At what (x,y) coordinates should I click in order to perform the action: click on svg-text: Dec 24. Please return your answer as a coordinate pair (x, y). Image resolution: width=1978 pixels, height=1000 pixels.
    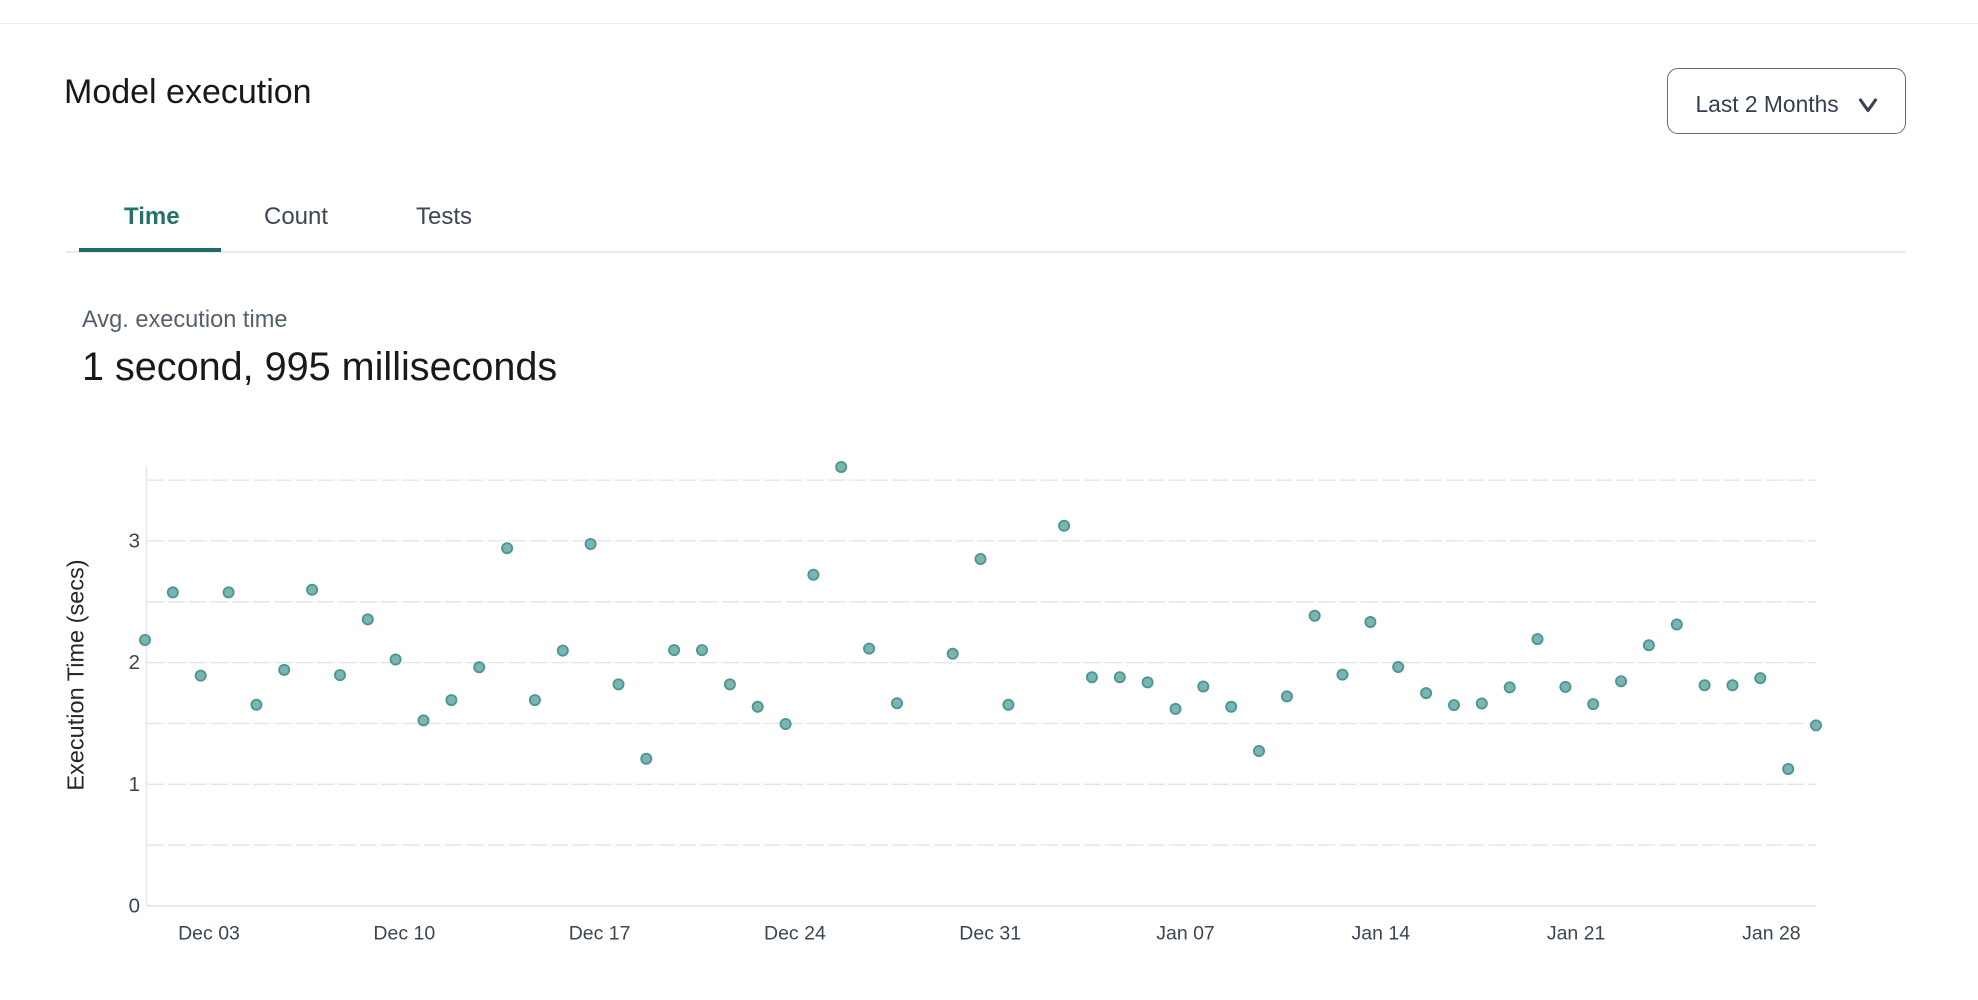
    Looking at the image, I should click on (795, 934).